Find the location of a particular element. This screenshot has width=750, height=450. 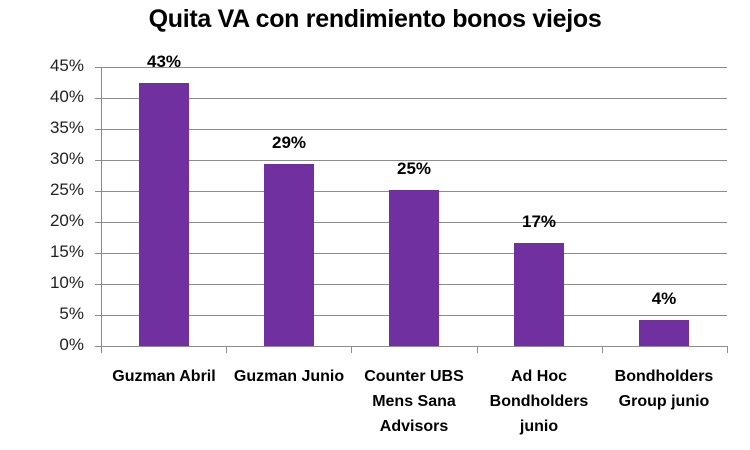

bar-value-label: 25% is located at coordinates (414, 168).